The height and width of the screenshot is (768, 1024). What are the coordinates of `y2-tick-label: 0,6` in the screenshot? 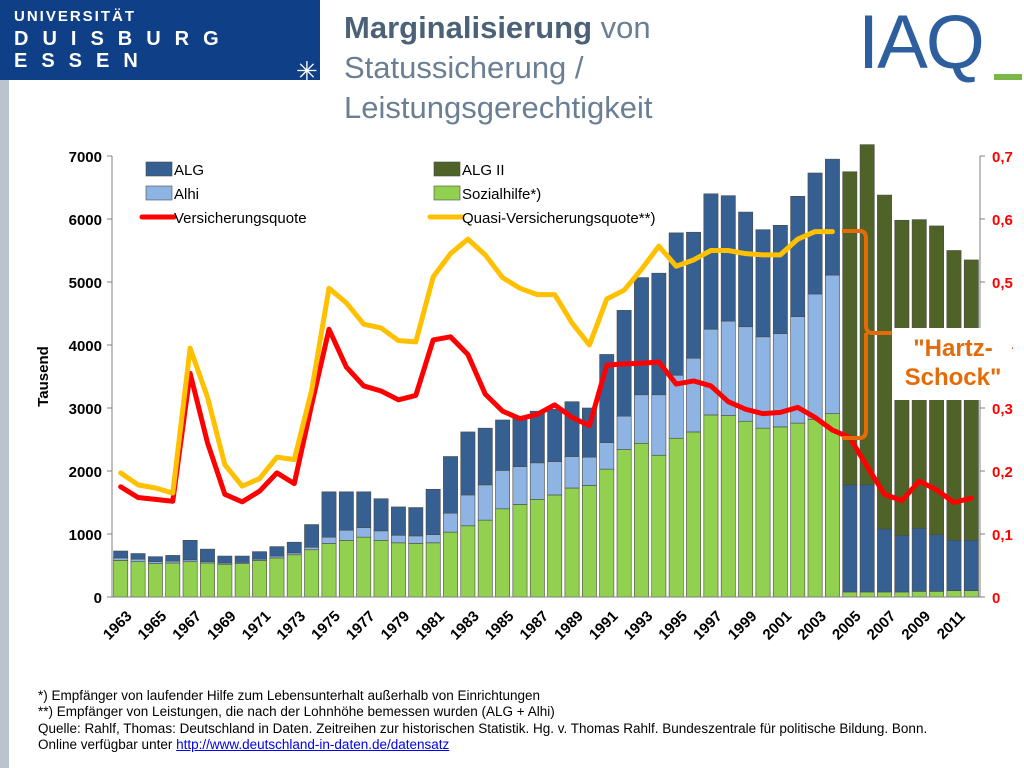 It's located at (1002, 220).